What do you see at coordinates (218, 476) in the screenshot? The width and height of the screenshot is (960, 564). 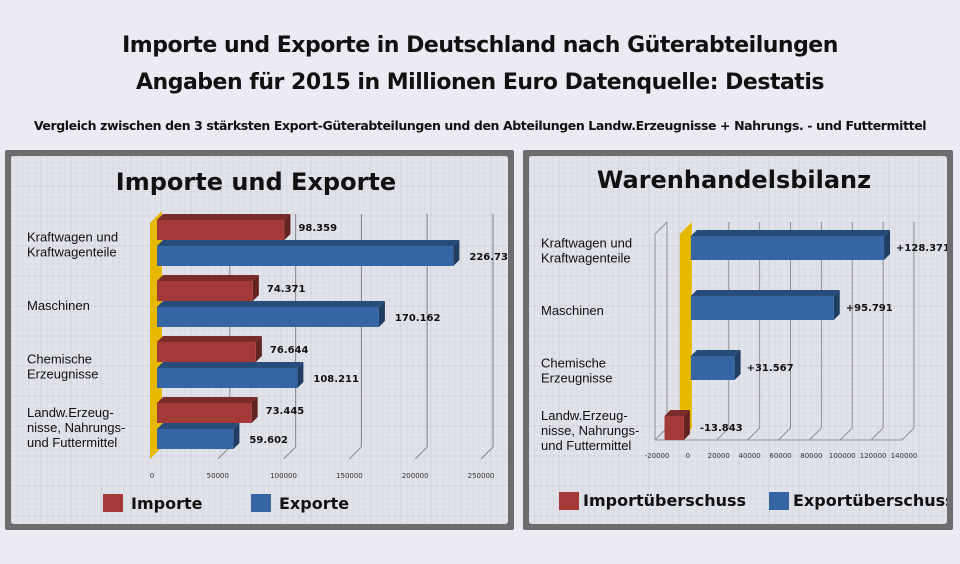 I see `x-tick-label: 50000` at bounding box center [218, 476].